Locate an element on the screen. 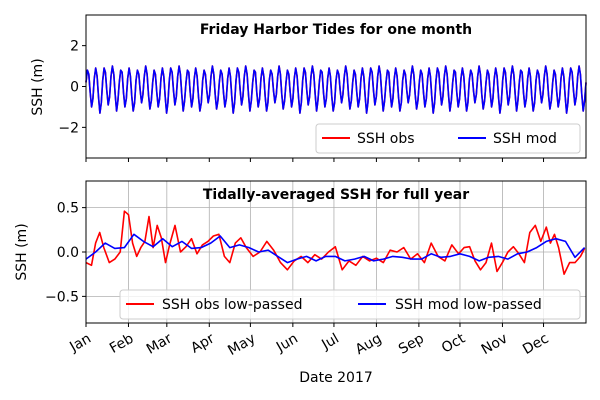  x-tick-label-jan: Jan is located at coordinates (80, 343).